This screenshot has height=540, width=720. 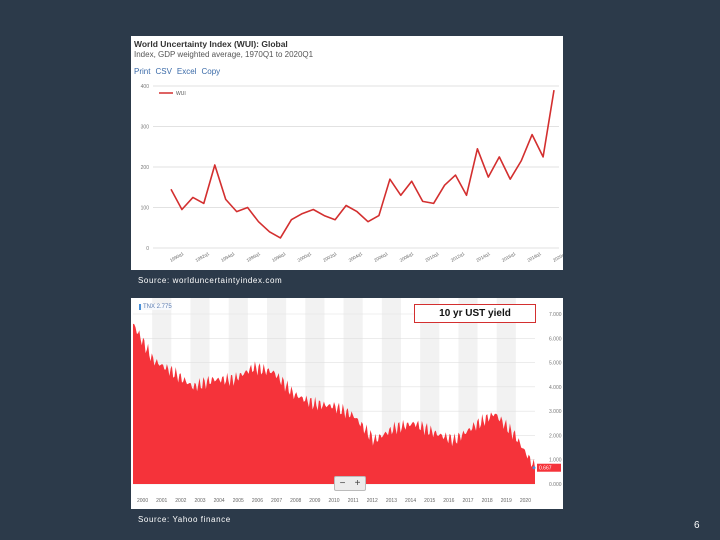 I want to click on wui-y-tick-label: 0, so click(x=147, y=249).